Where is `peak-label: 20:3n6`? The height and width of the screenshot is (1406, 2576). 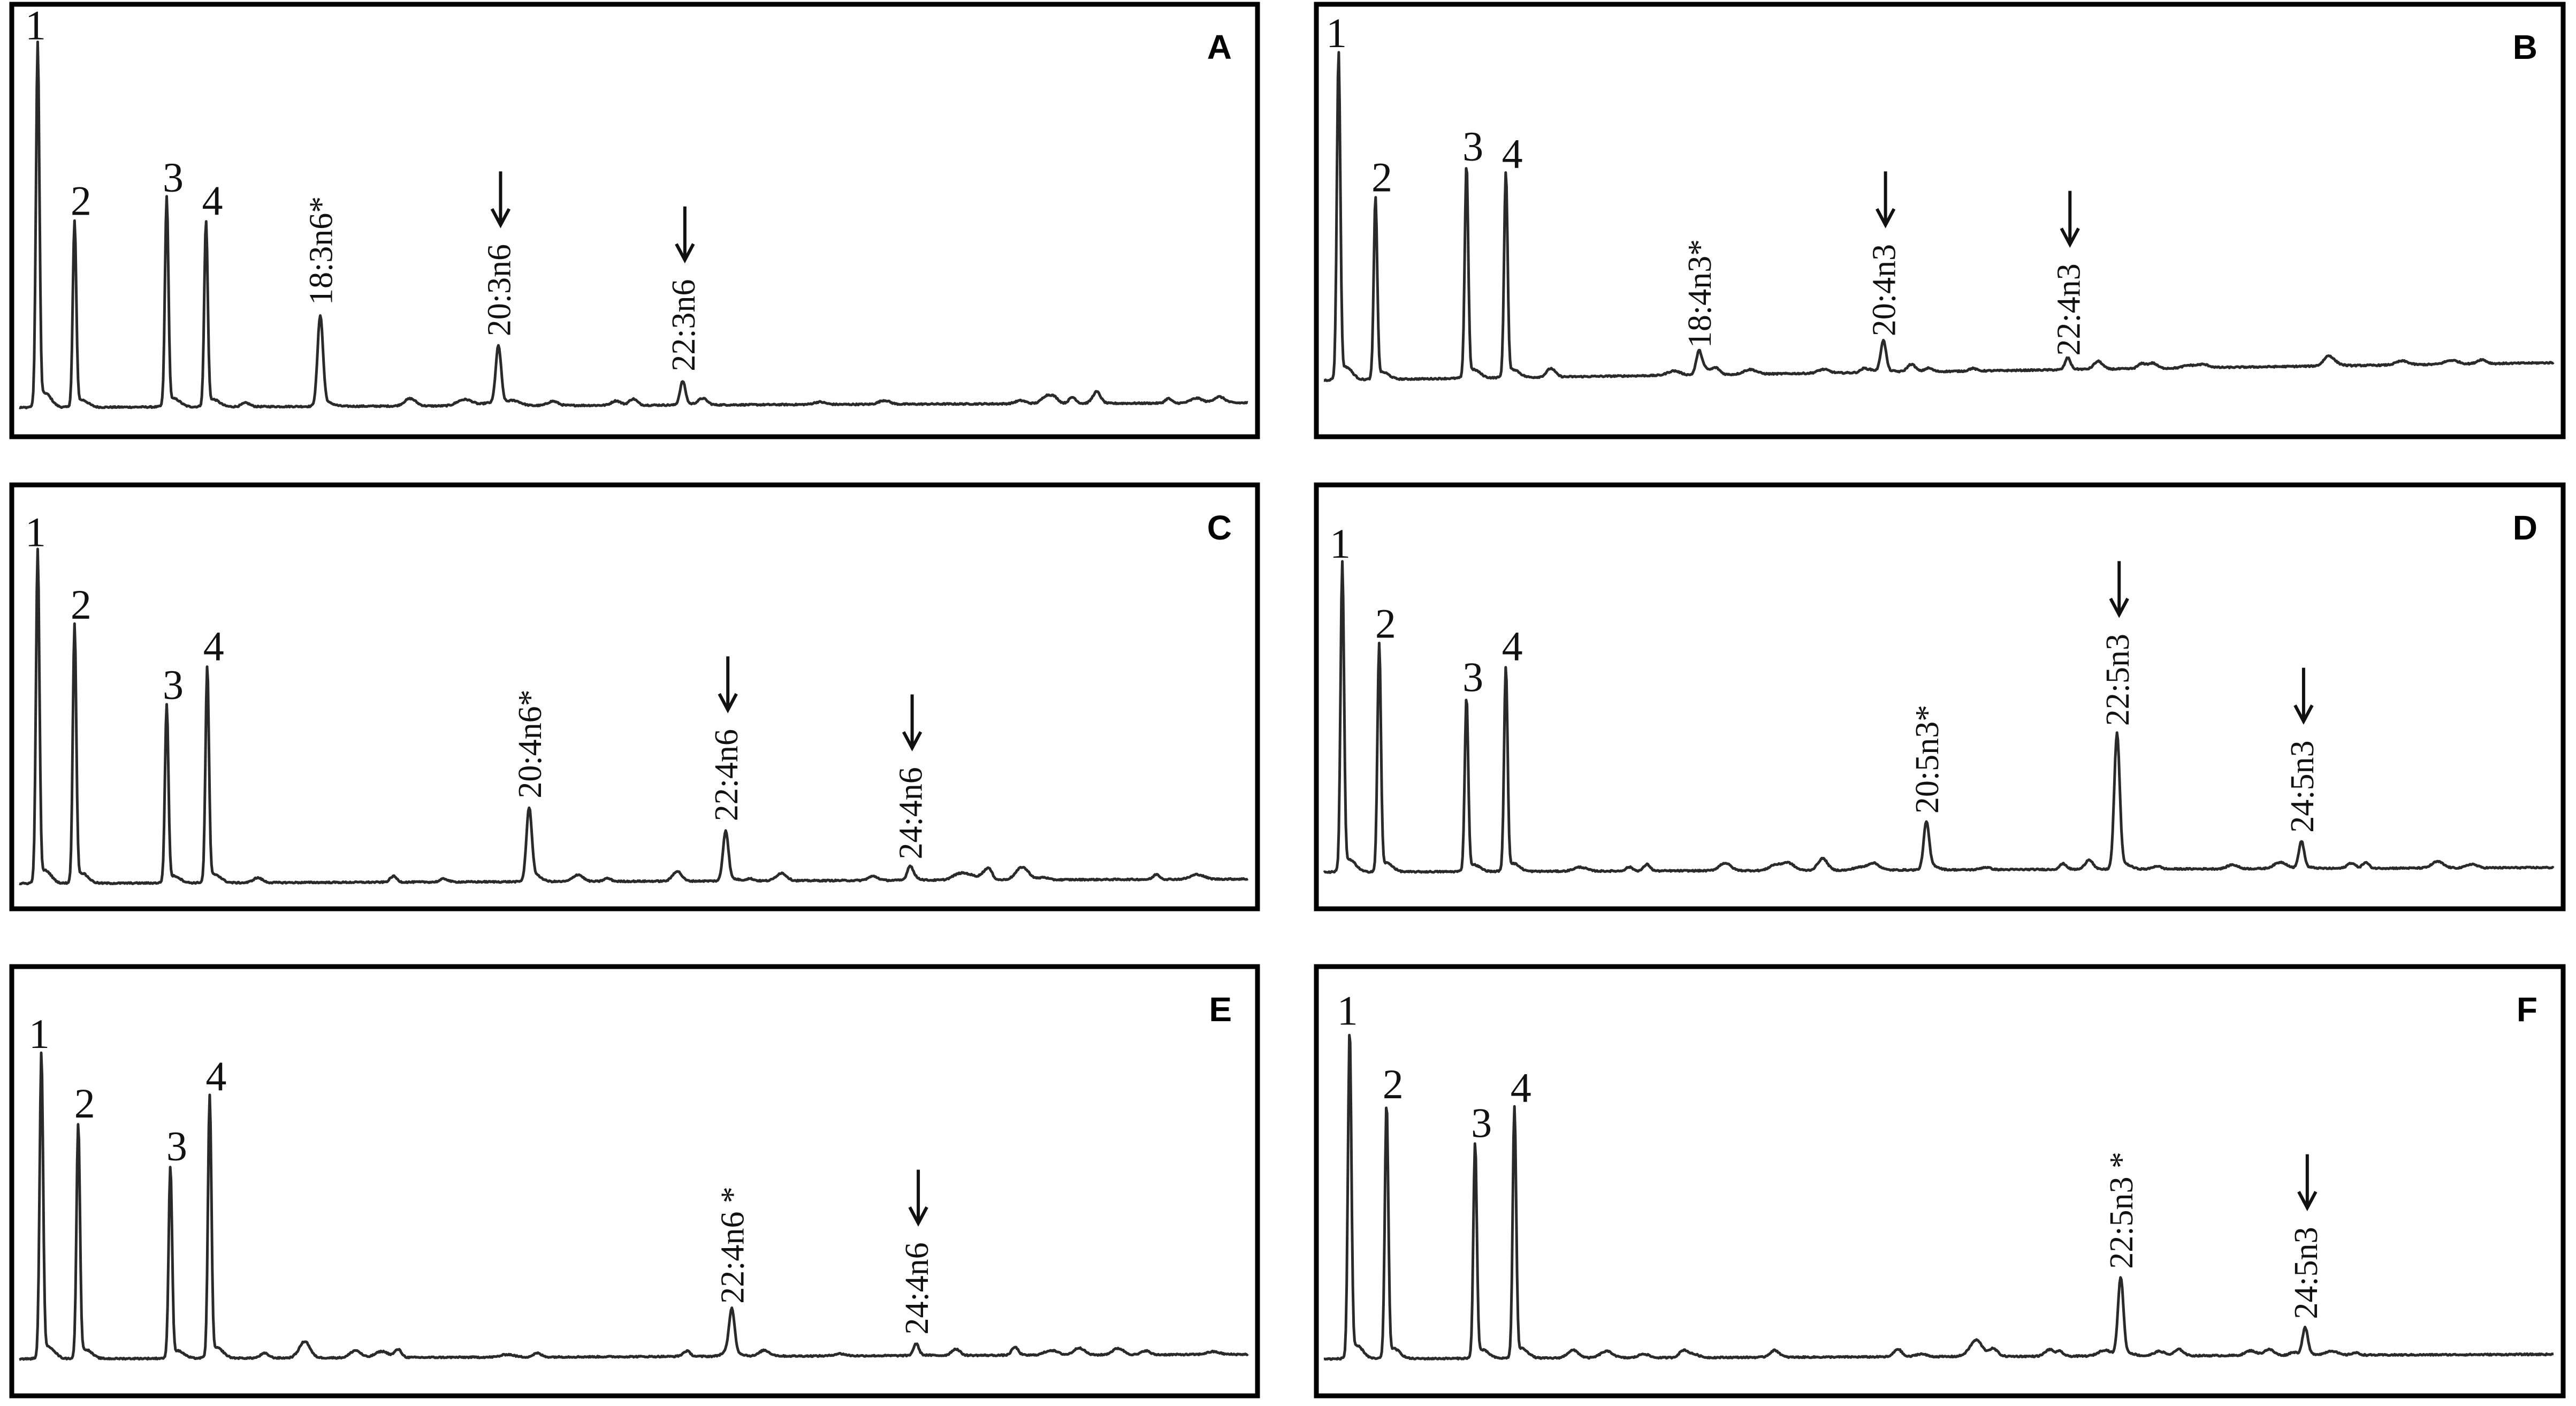
peak-label: 20:3n6 is located at coordinates (499, 290).